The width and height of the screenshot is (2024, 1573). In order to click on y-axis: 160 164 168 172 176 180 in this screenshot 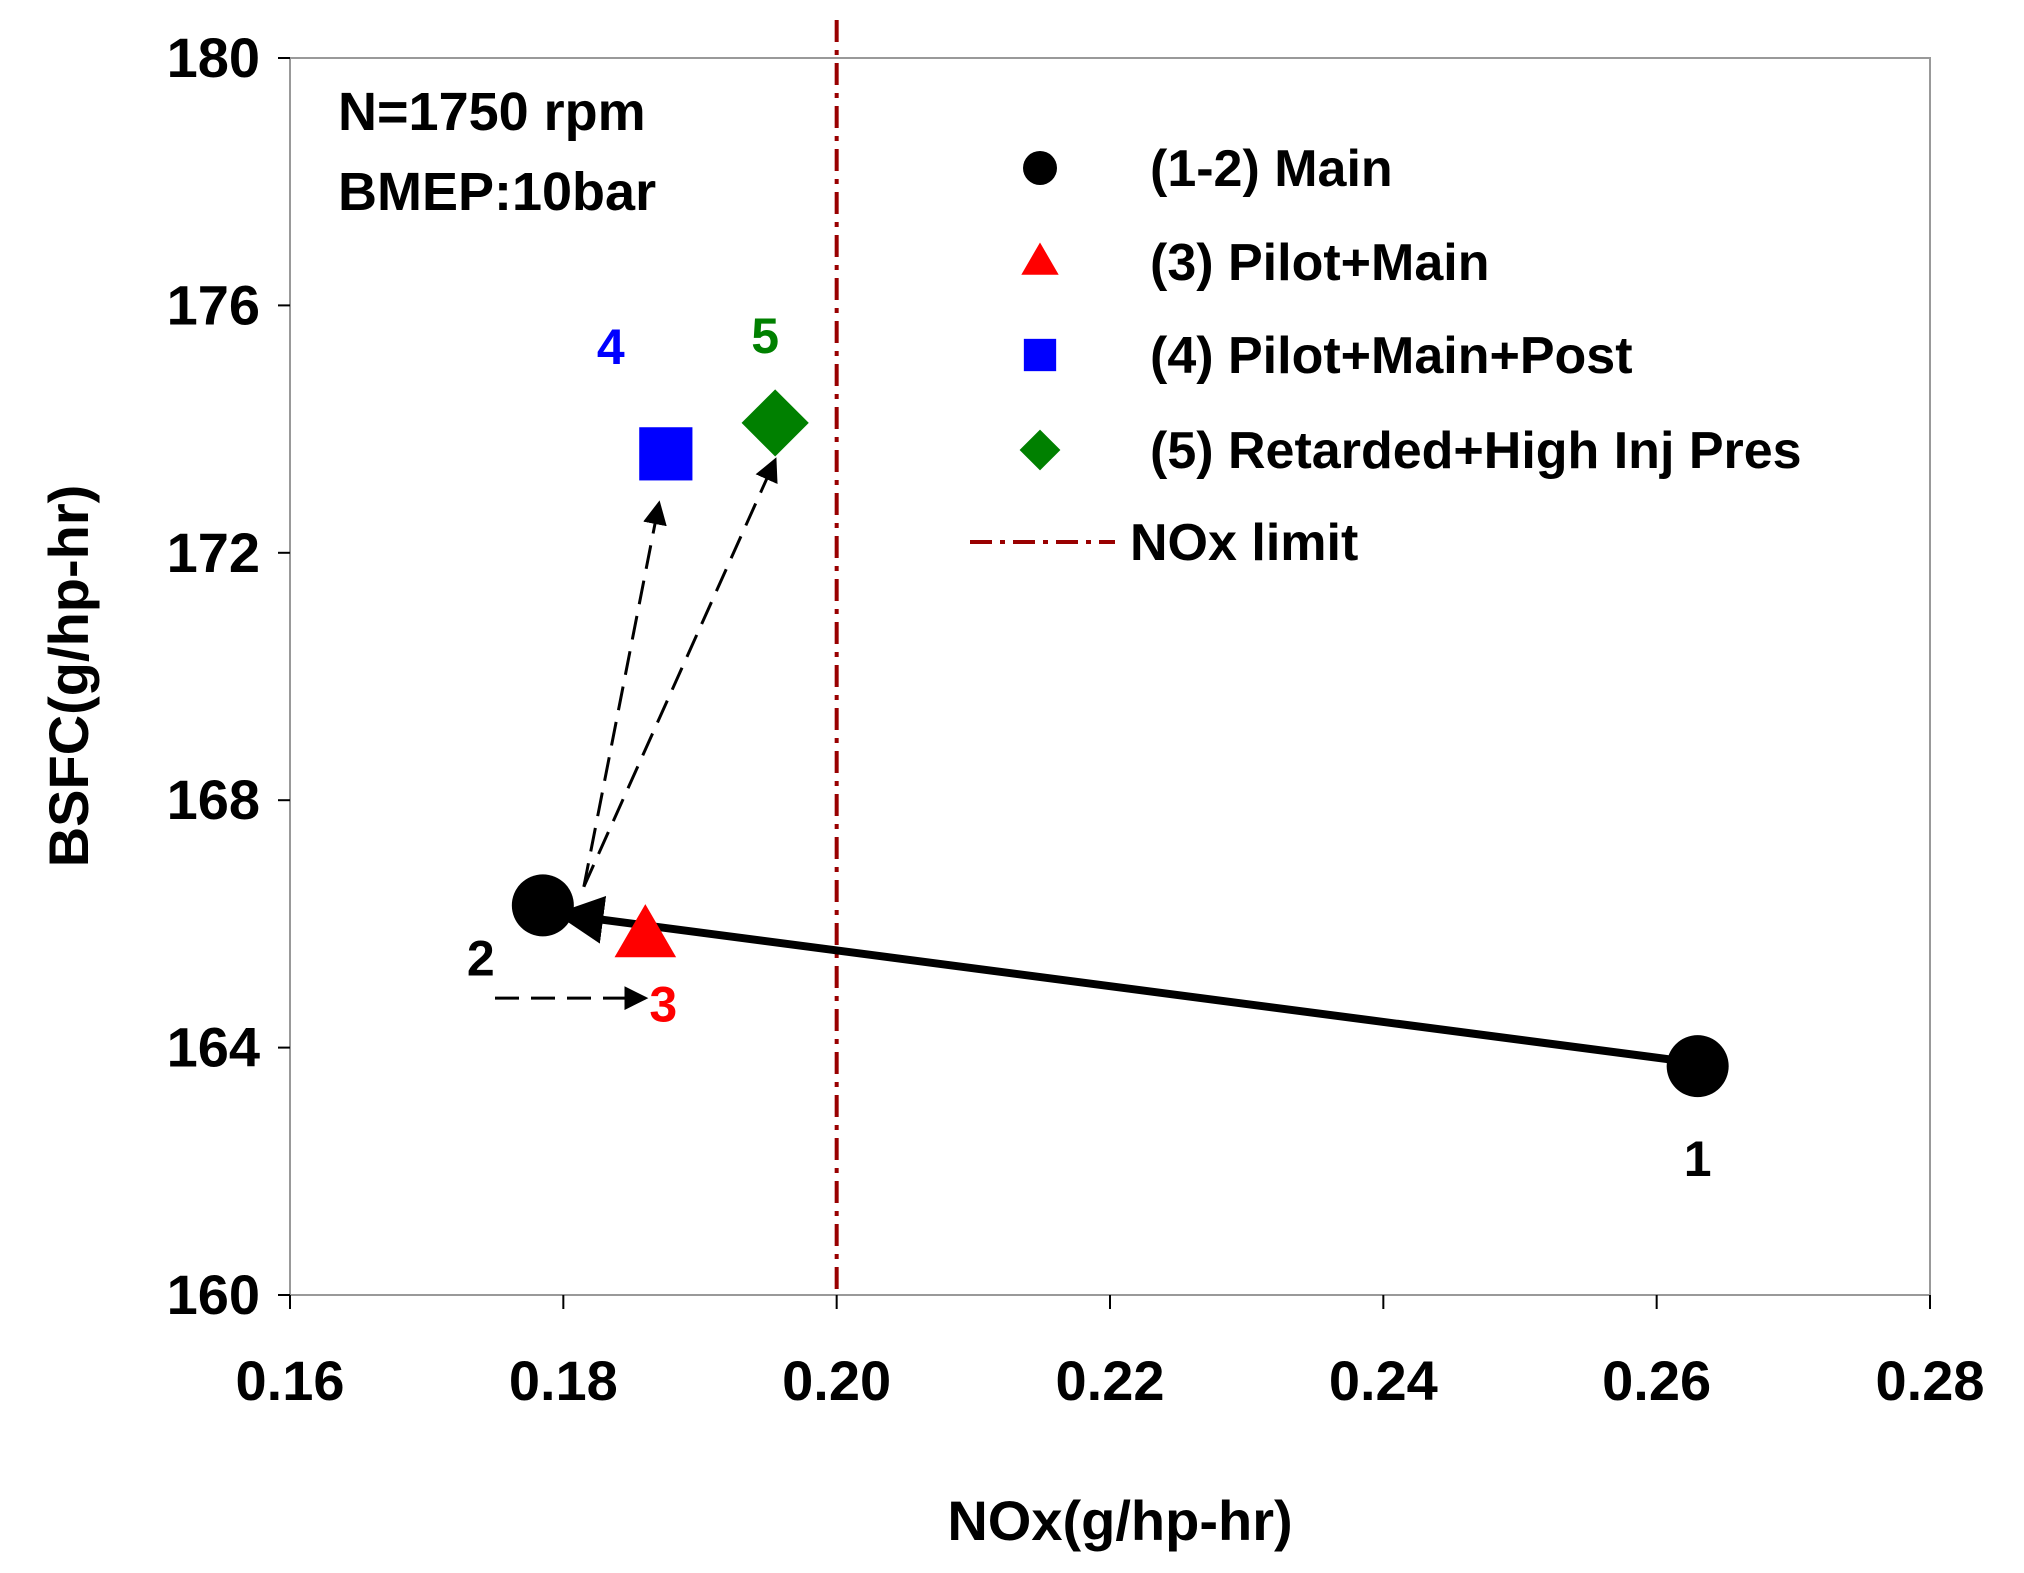, I will do `click(228, 676)`.